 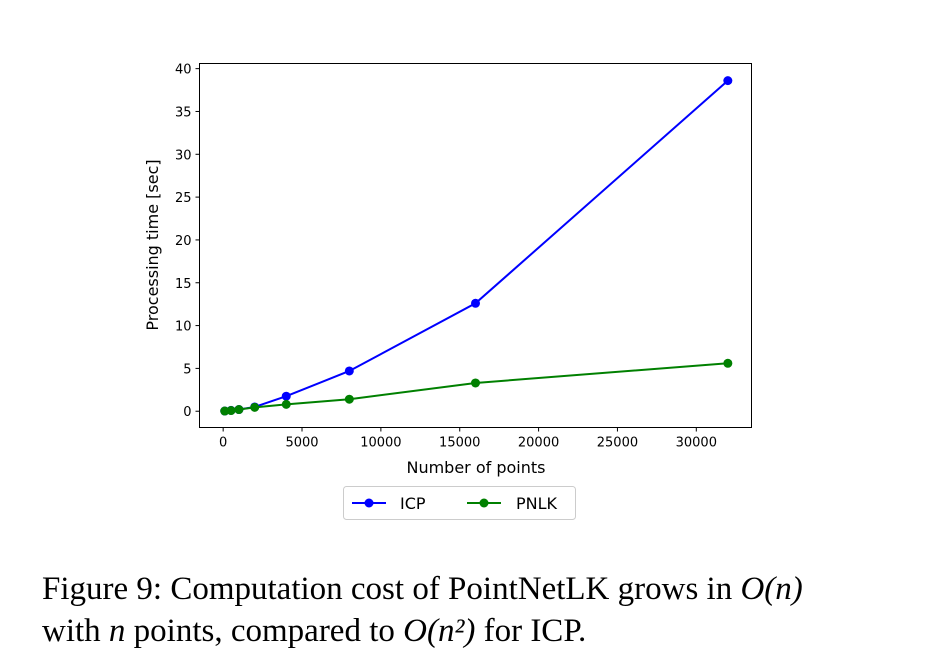 What do you see at coordinates (183, 241) in the screenshot?
I see `y-tick-label: 20` at bounding box center [183, 241].